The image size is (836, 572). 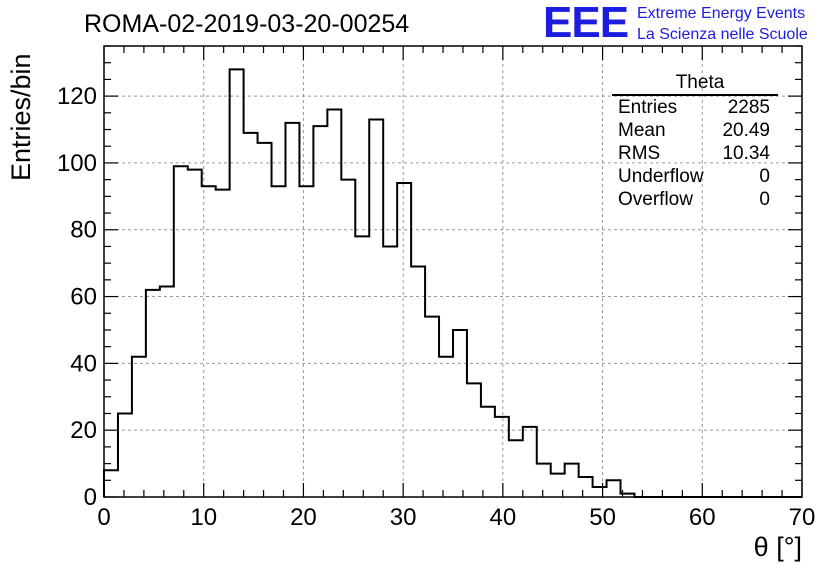 I want to click on y-tick-label: 120, so click(x=77, y=96).